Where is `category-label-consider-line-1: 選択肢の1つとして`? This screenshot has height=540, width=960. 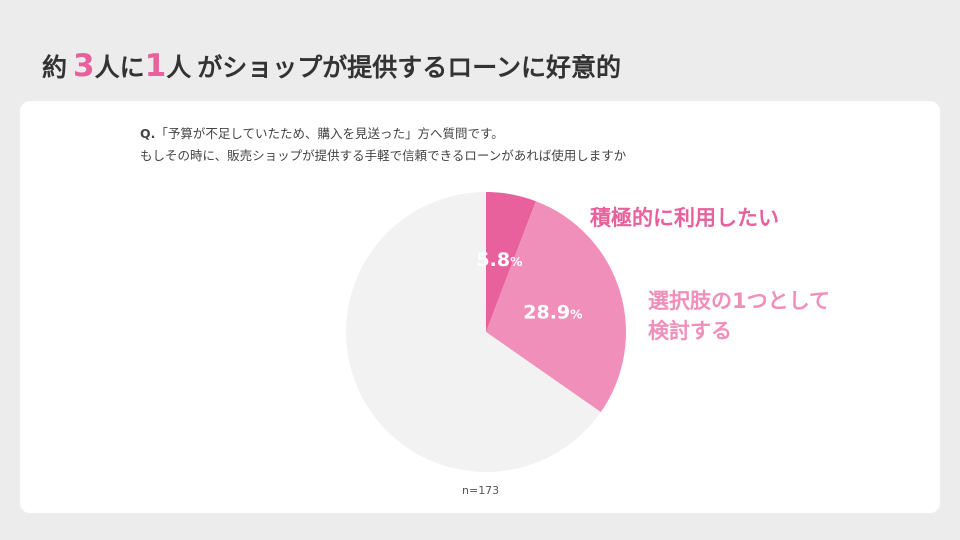
category-label-consider-line-1: 選択肢の1つとして is located at coordinates (739, 301).